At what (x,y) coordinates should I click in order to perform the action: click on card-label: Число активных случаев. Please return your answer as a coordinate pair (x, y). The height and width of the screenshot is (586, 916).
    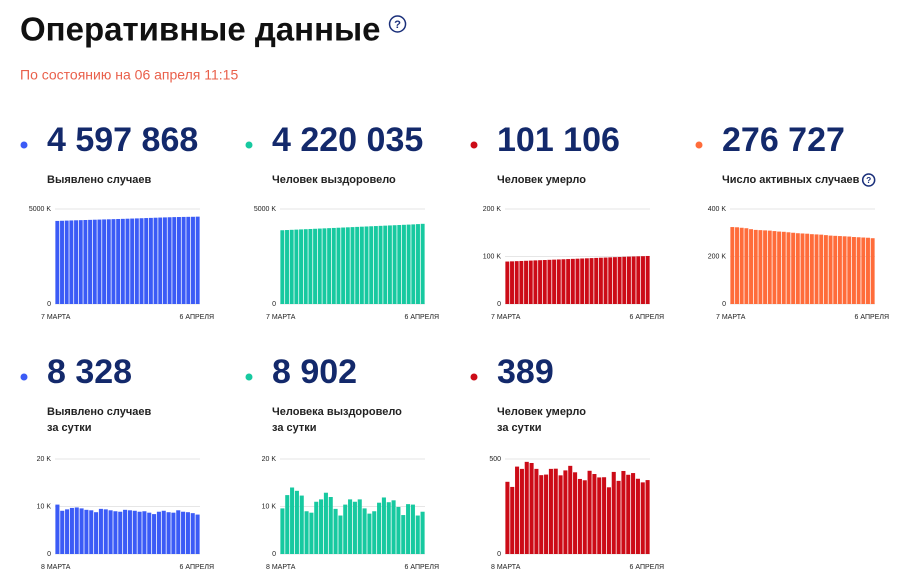
    Looking at the image, I should click on (791, 180).